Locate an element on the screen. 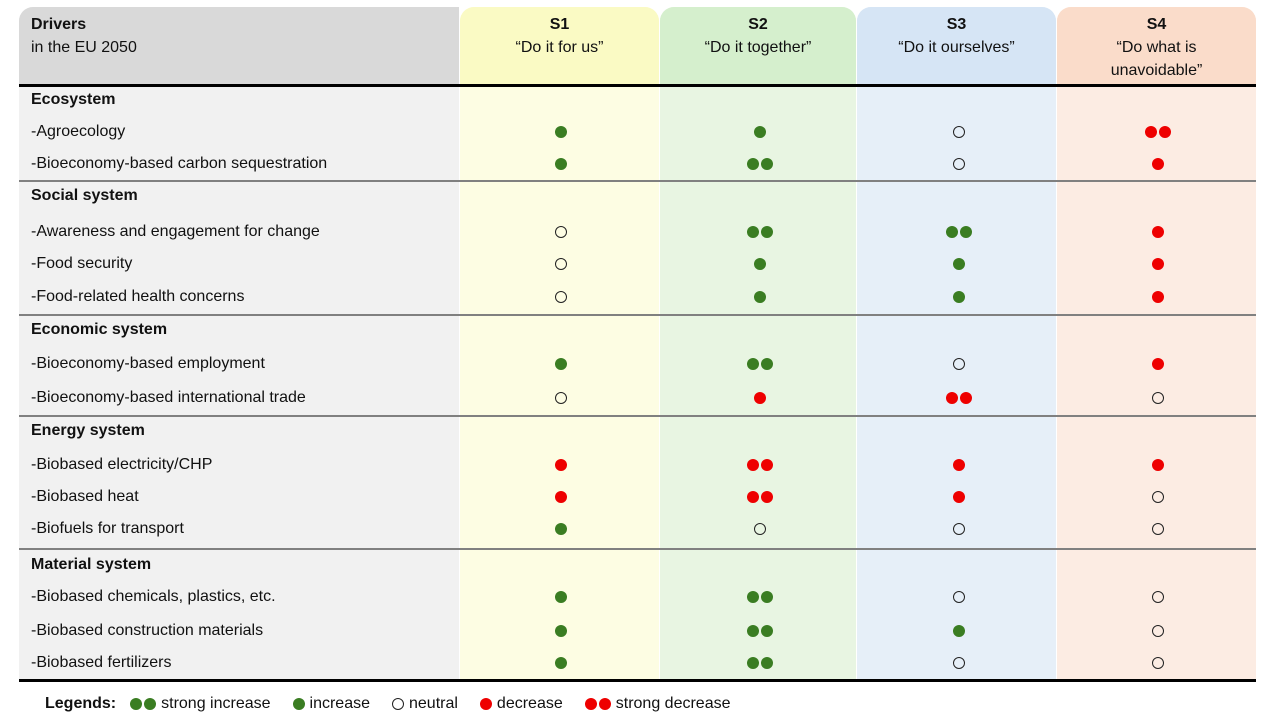 The width and height of the screenshot is (1280, 720). driver-label: -Biobased chemicals, plastics, etc. is located at coordinates (153, 596).